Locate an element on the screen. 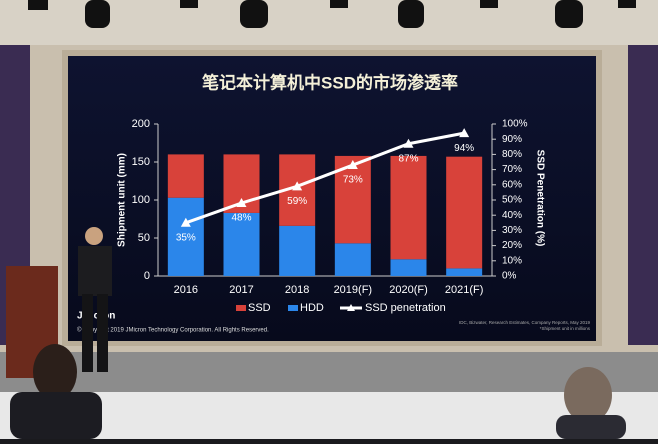 This screenshot has width=658, height=444. y2-tick-label: 40% is located at coordinates (512, 215).